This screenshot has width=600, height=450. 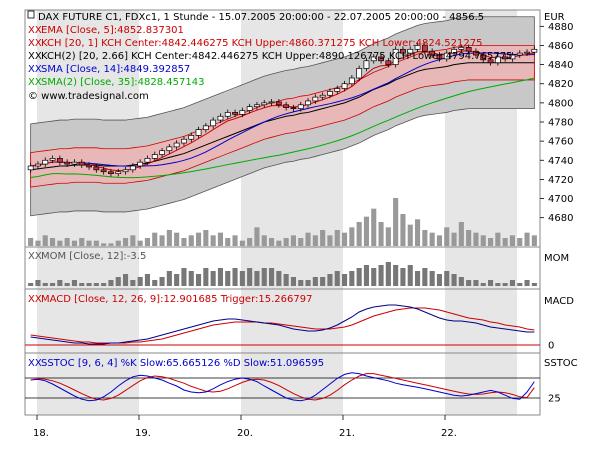 I want to click on y-tick-label: 4860, so click(x=560, y=46).